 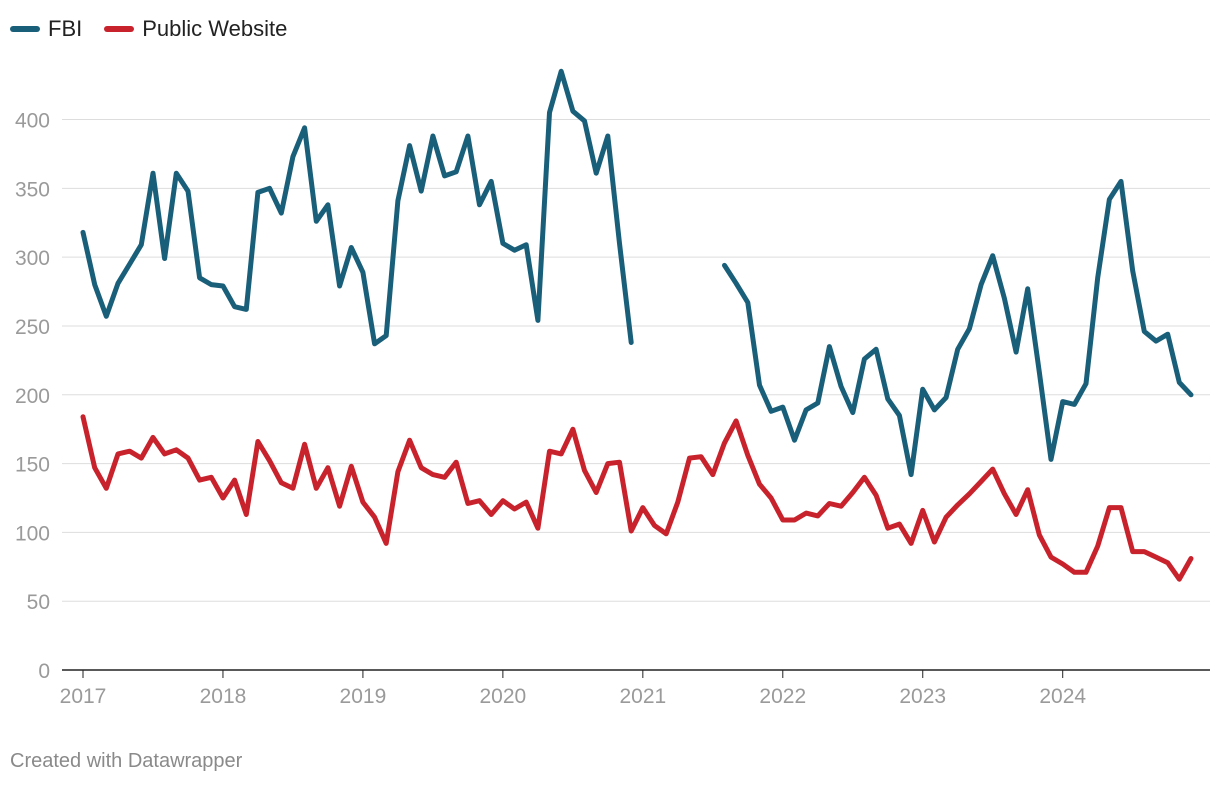 I want to click on x-tick-label: 2021, so click(x=642, y=696).